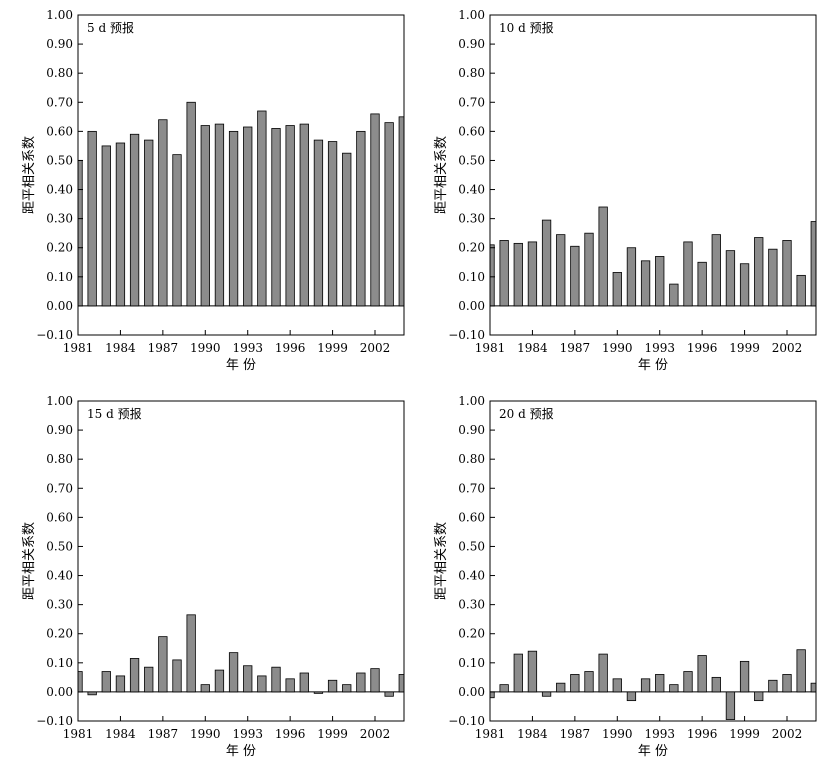 This screenshot has height=762, width=839. What do you see at coordinates (332, 224) in the screenshot?
I see `bar-1999` at bounding box center [332, 224].